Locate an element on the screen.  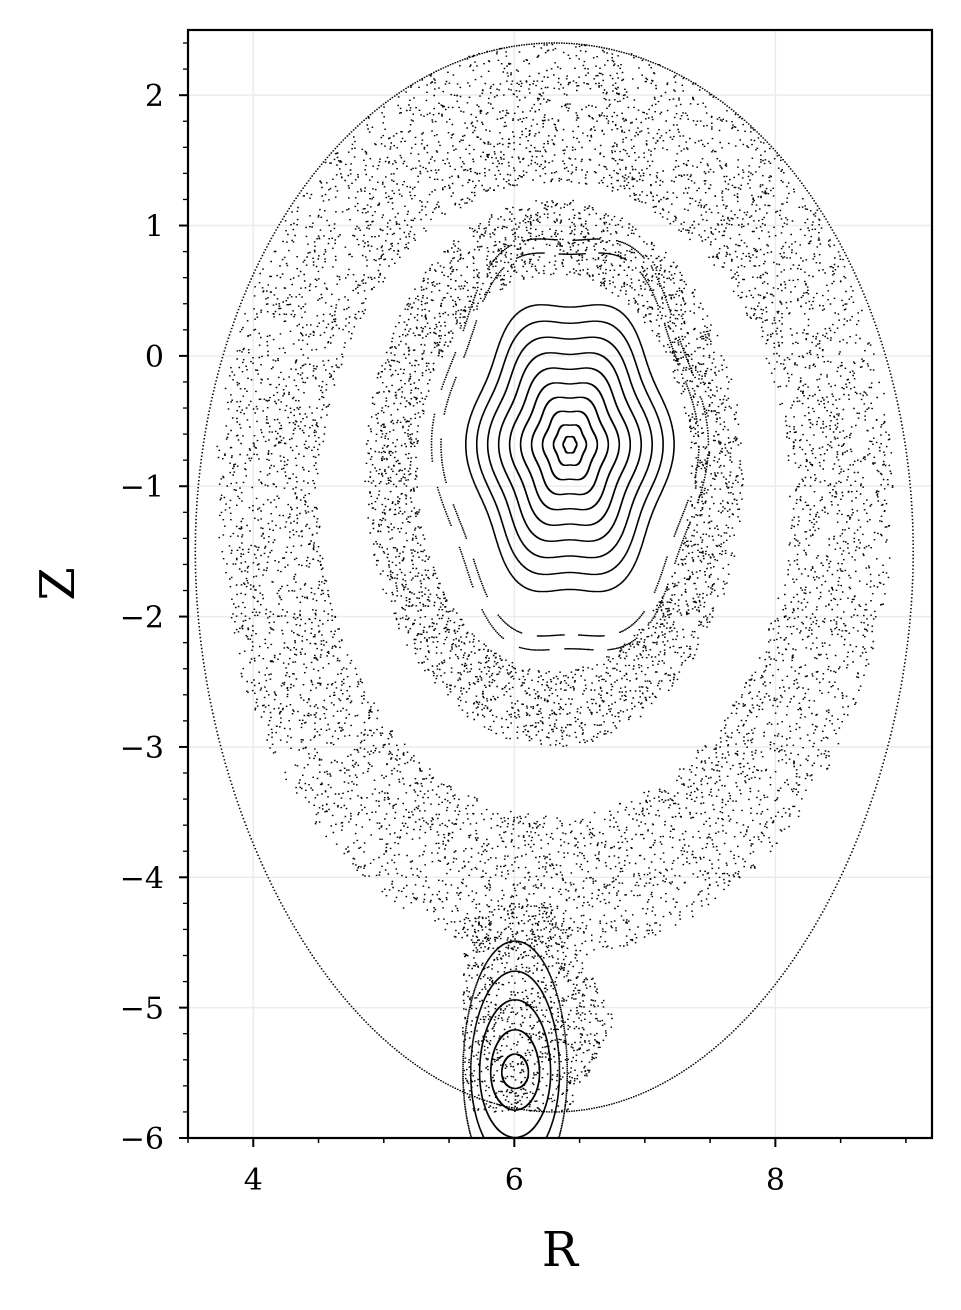
y-tick-label: −2 is located at coordinates (142, 618).